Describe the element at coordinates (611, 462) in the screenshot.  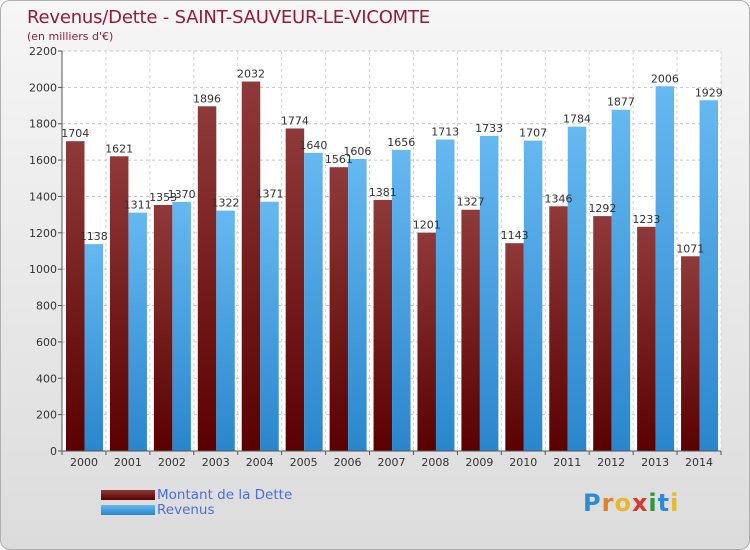
I see `x-tick-label: 2012` at that location.